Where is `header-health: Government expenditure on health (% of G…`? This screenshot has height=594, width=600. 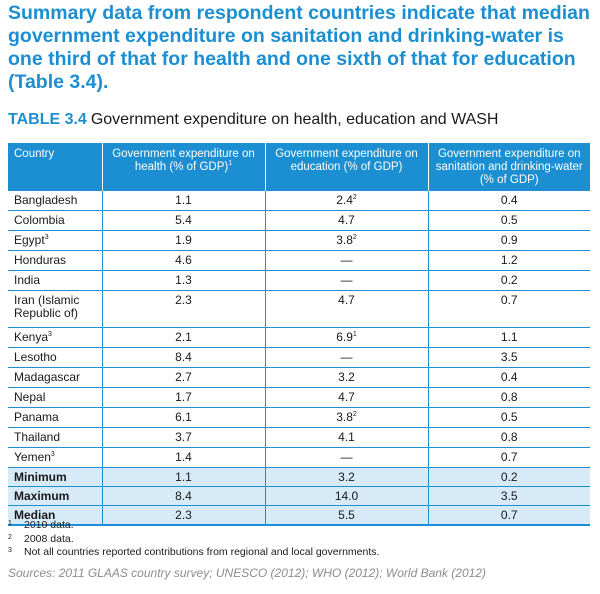 header-health: Government expenditure on health (% of G… is located at coordinates (183, 167).